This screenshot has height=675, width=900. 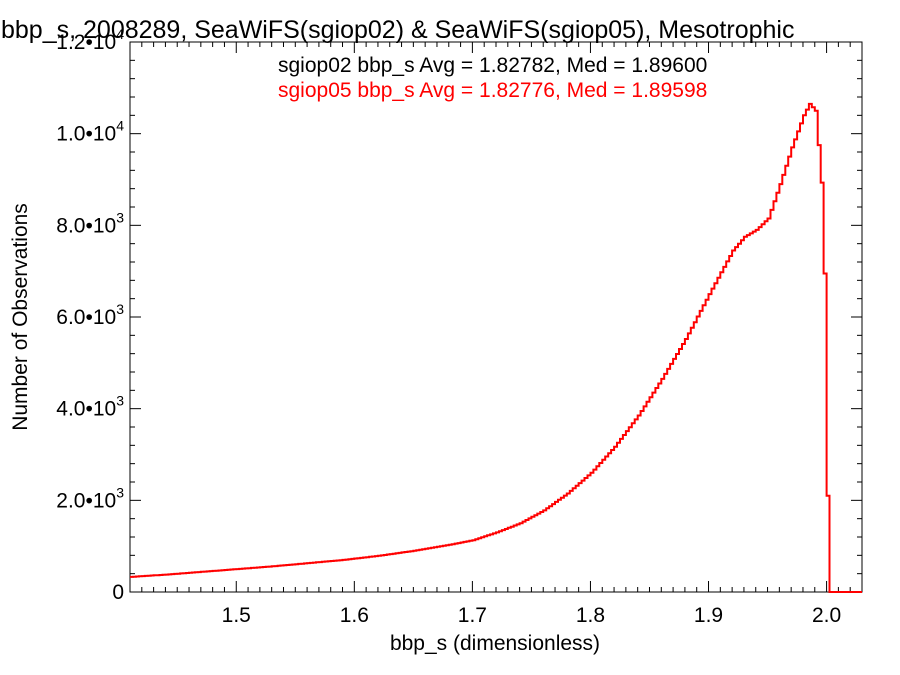 What do you see at coordinates (90, 407) in the screenshot?
I see `y-tick-label: 4.0•103` at bounding box center [90, 407].